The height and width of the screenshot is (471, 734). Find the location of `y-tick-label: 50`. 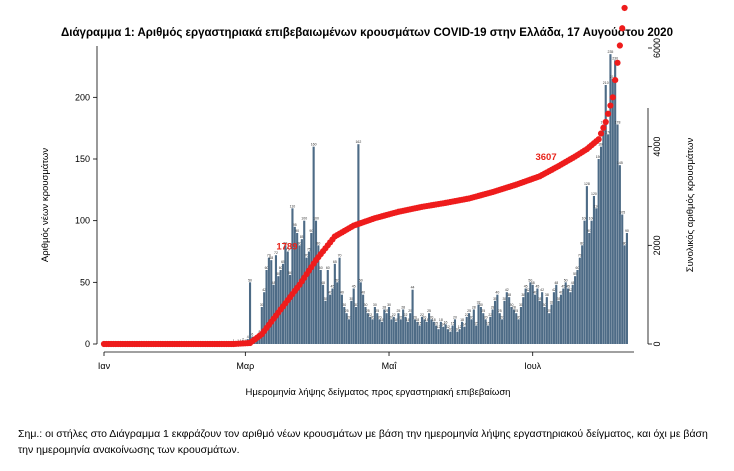

y-tick-label: 50 is located at coordinates (85, 282).